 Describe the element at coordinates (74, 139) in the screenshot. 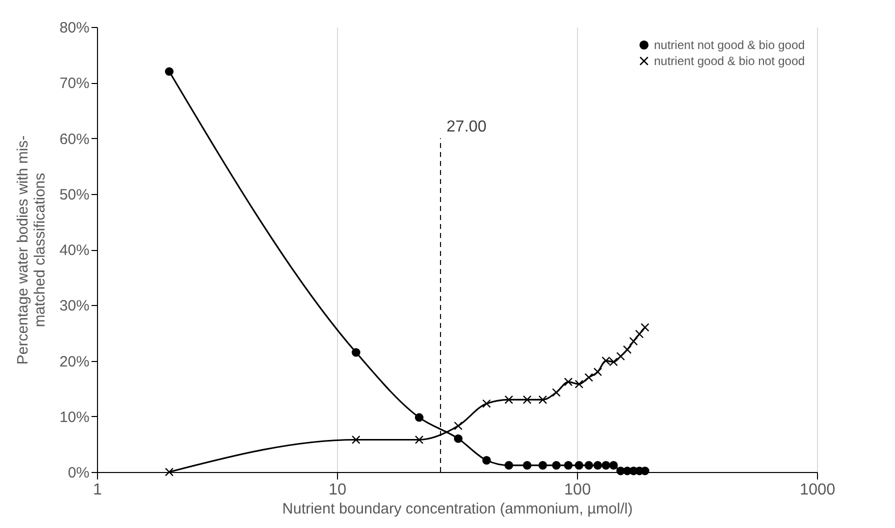

I see `y-tick-label: 60%` at that location.